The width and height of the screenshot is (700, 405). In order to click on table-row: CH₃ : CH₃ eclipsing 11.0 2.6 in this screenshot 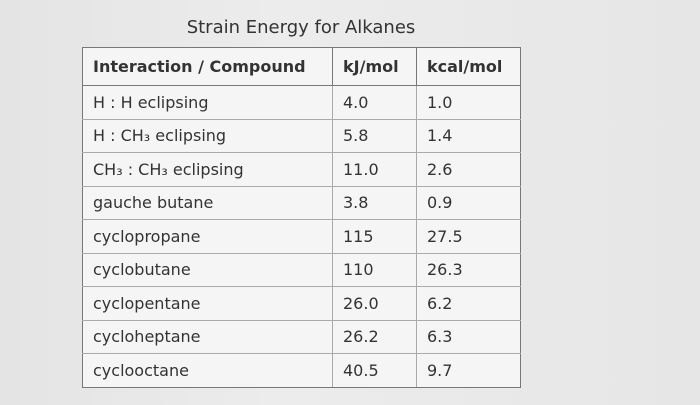, I will do `click(301, 169)`.